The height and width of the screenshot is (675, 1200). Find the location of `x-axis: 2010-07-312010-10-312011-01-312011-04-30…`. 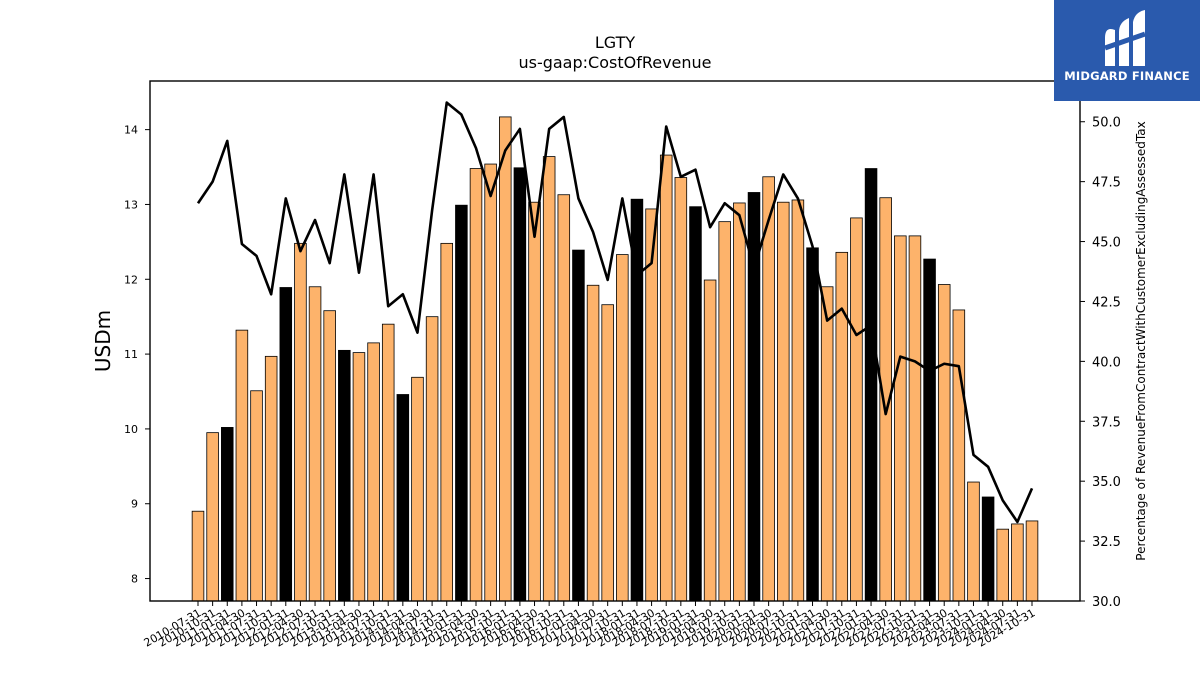

x-axis: 2010-07-312010-10-312011-01-312011-04-30… is located at coordinates (590, 625).